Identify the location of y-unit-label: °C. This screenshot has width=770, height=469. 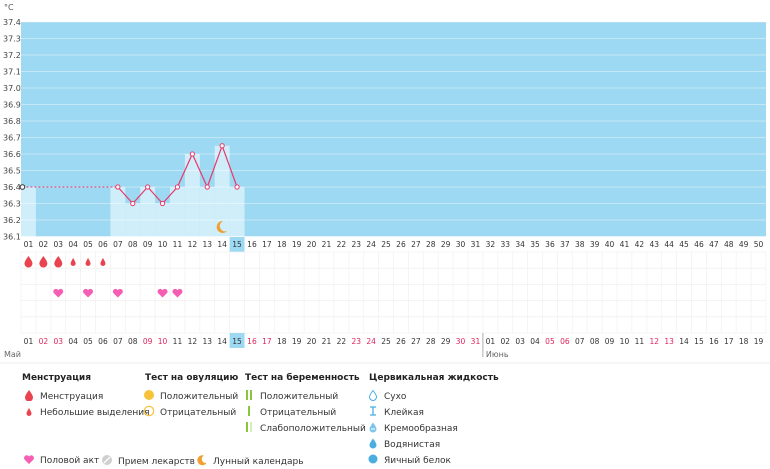
(9, 7).